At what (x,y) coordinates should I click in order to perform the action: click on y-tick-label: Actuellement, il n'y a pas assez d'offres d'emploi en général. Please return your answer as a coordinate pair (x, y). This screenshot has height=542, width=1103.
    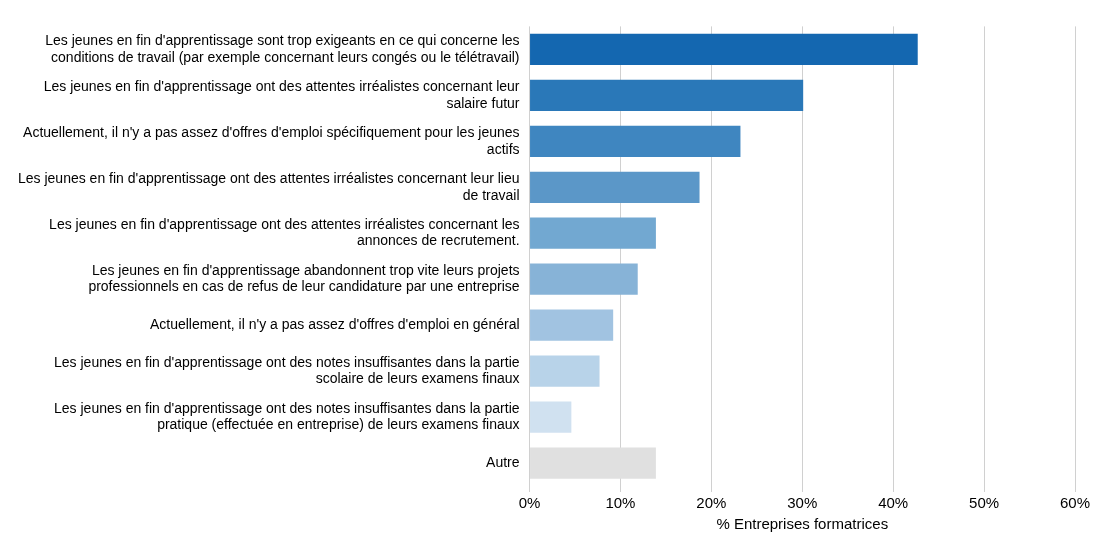
    Looking at the image, I should click on (334, 324).